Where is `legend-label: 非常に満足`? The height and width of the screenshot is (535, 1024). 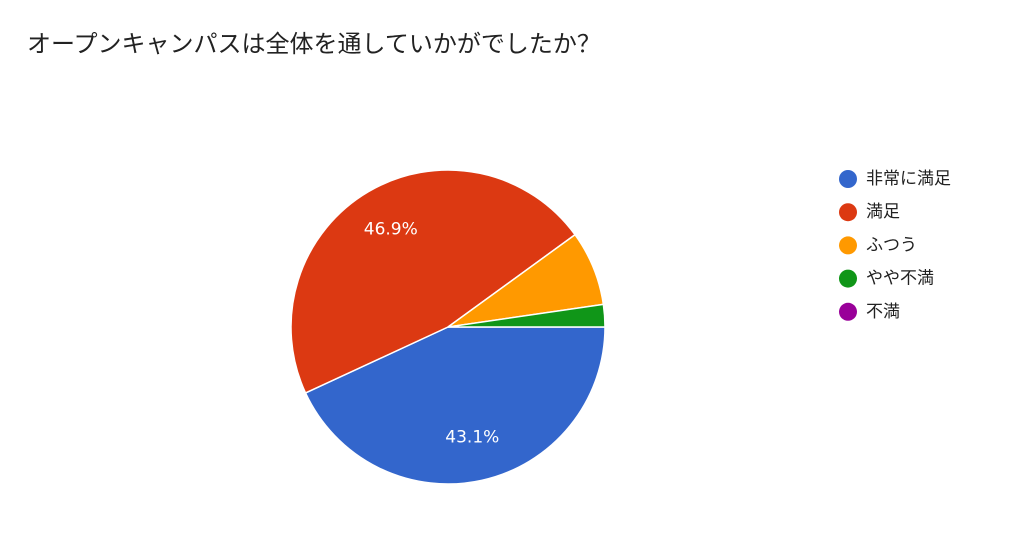
legend-label: 非常に満足 is located at coordinates (908, 179).